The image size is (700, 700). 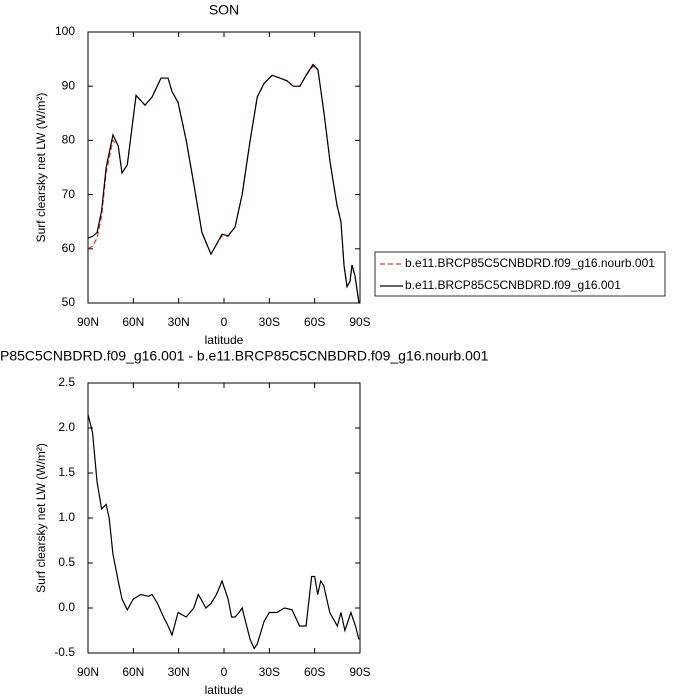 What do you see at coordinates (69, 248) in the screenshot?
I see `y-tick-label: 60` at bounding box center [69, 248].